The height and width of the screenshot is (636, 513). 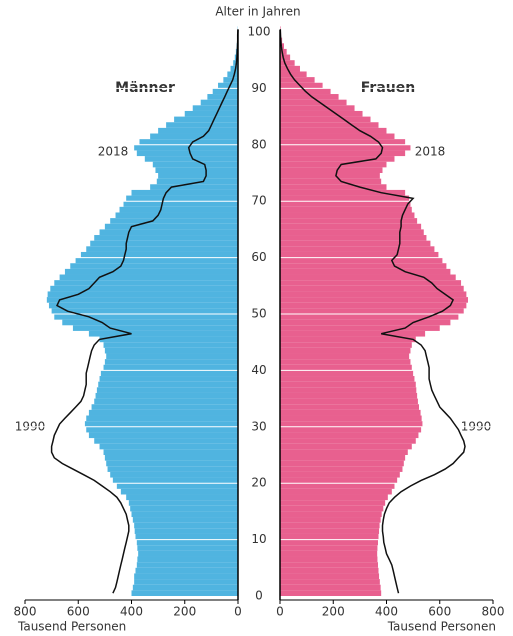 What do you see at coordinates (25, 612) in the screenshot?
I see `x-tick-label: 800` at bounding box center [25, 612].